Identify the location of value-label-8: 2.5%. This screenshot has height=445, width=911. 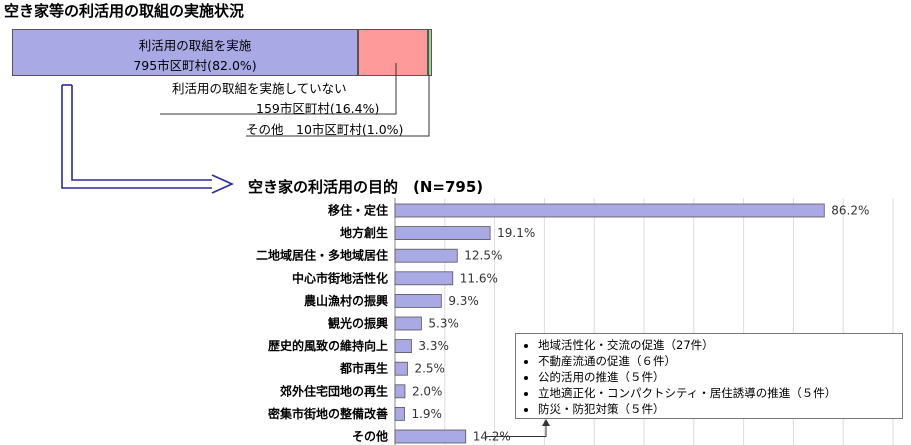
(429, 369).